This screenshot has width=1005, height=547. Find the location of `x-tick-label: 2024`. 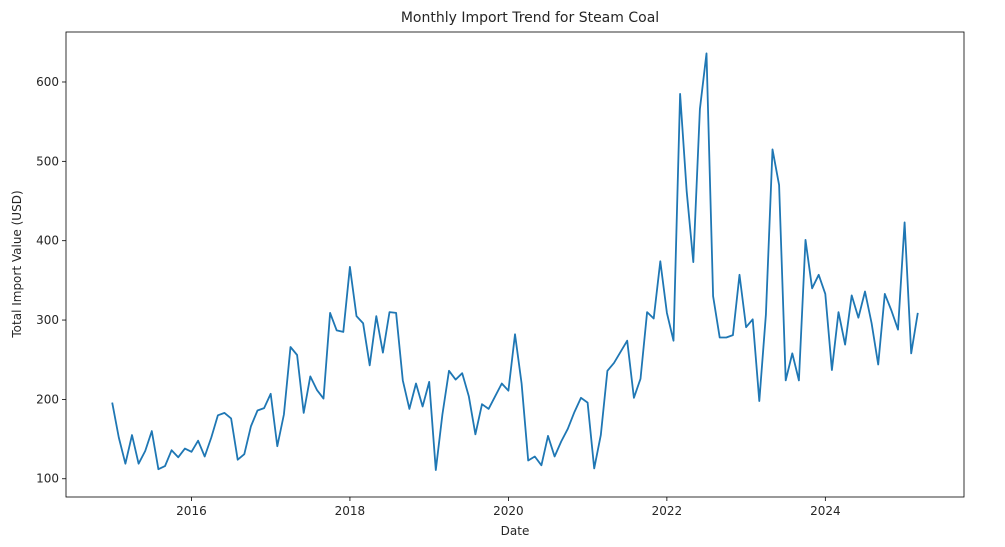

x-tick-label: 2024 is located at coordinates (825, 511).